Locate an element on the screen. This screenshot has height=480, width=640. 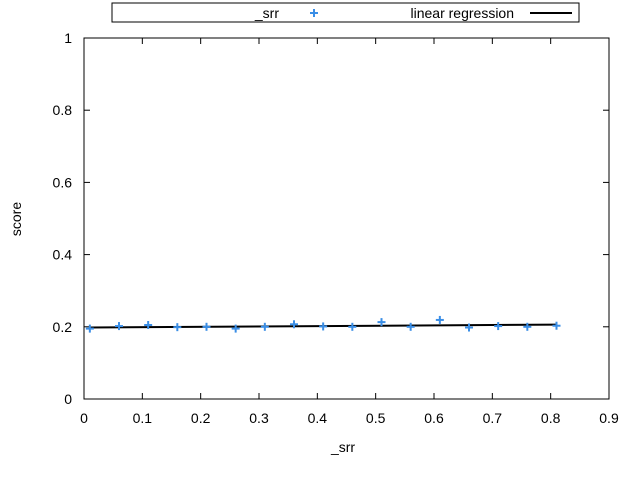
x-tick-label: 0.3 is located at coordinates (259, 418).